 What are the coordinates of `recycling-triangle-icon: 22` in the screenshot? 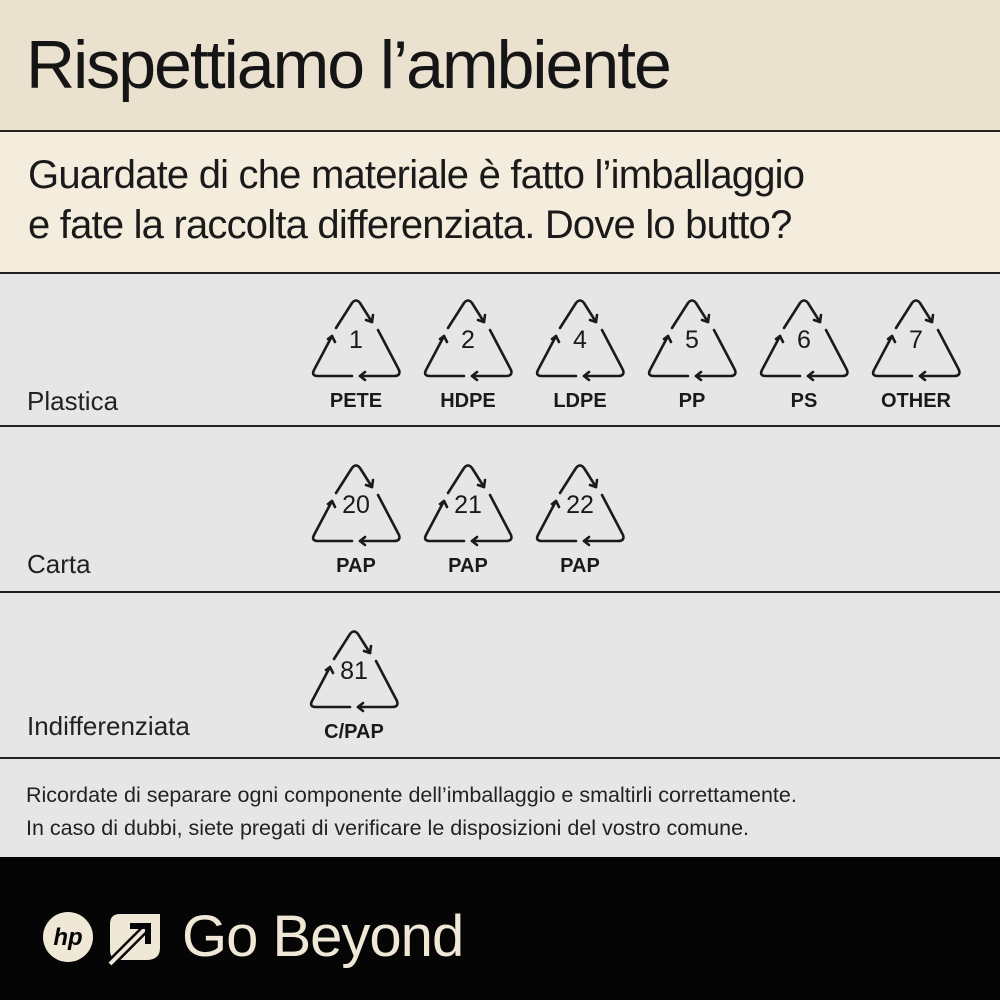 It's located at (580, 505).